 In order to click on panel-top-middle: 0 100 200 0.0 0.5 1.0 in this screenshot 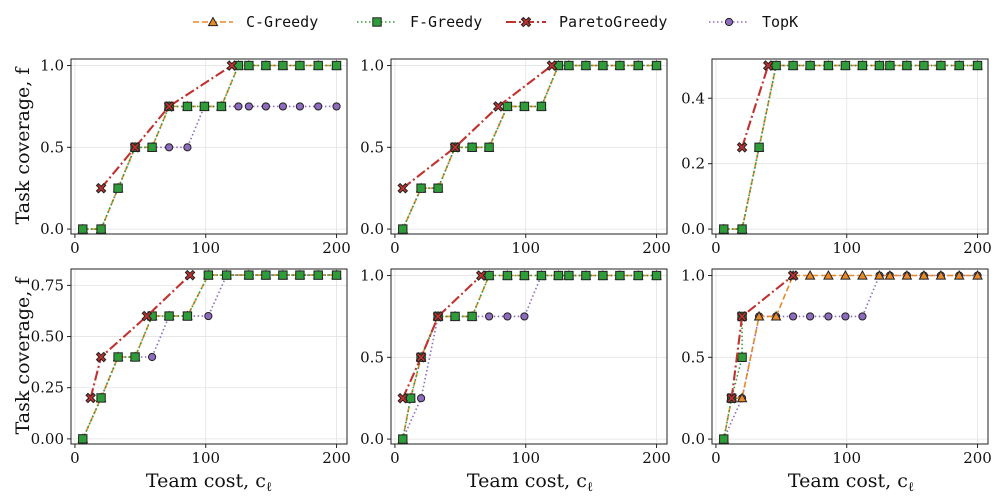, I will do `click(515, 157)`.